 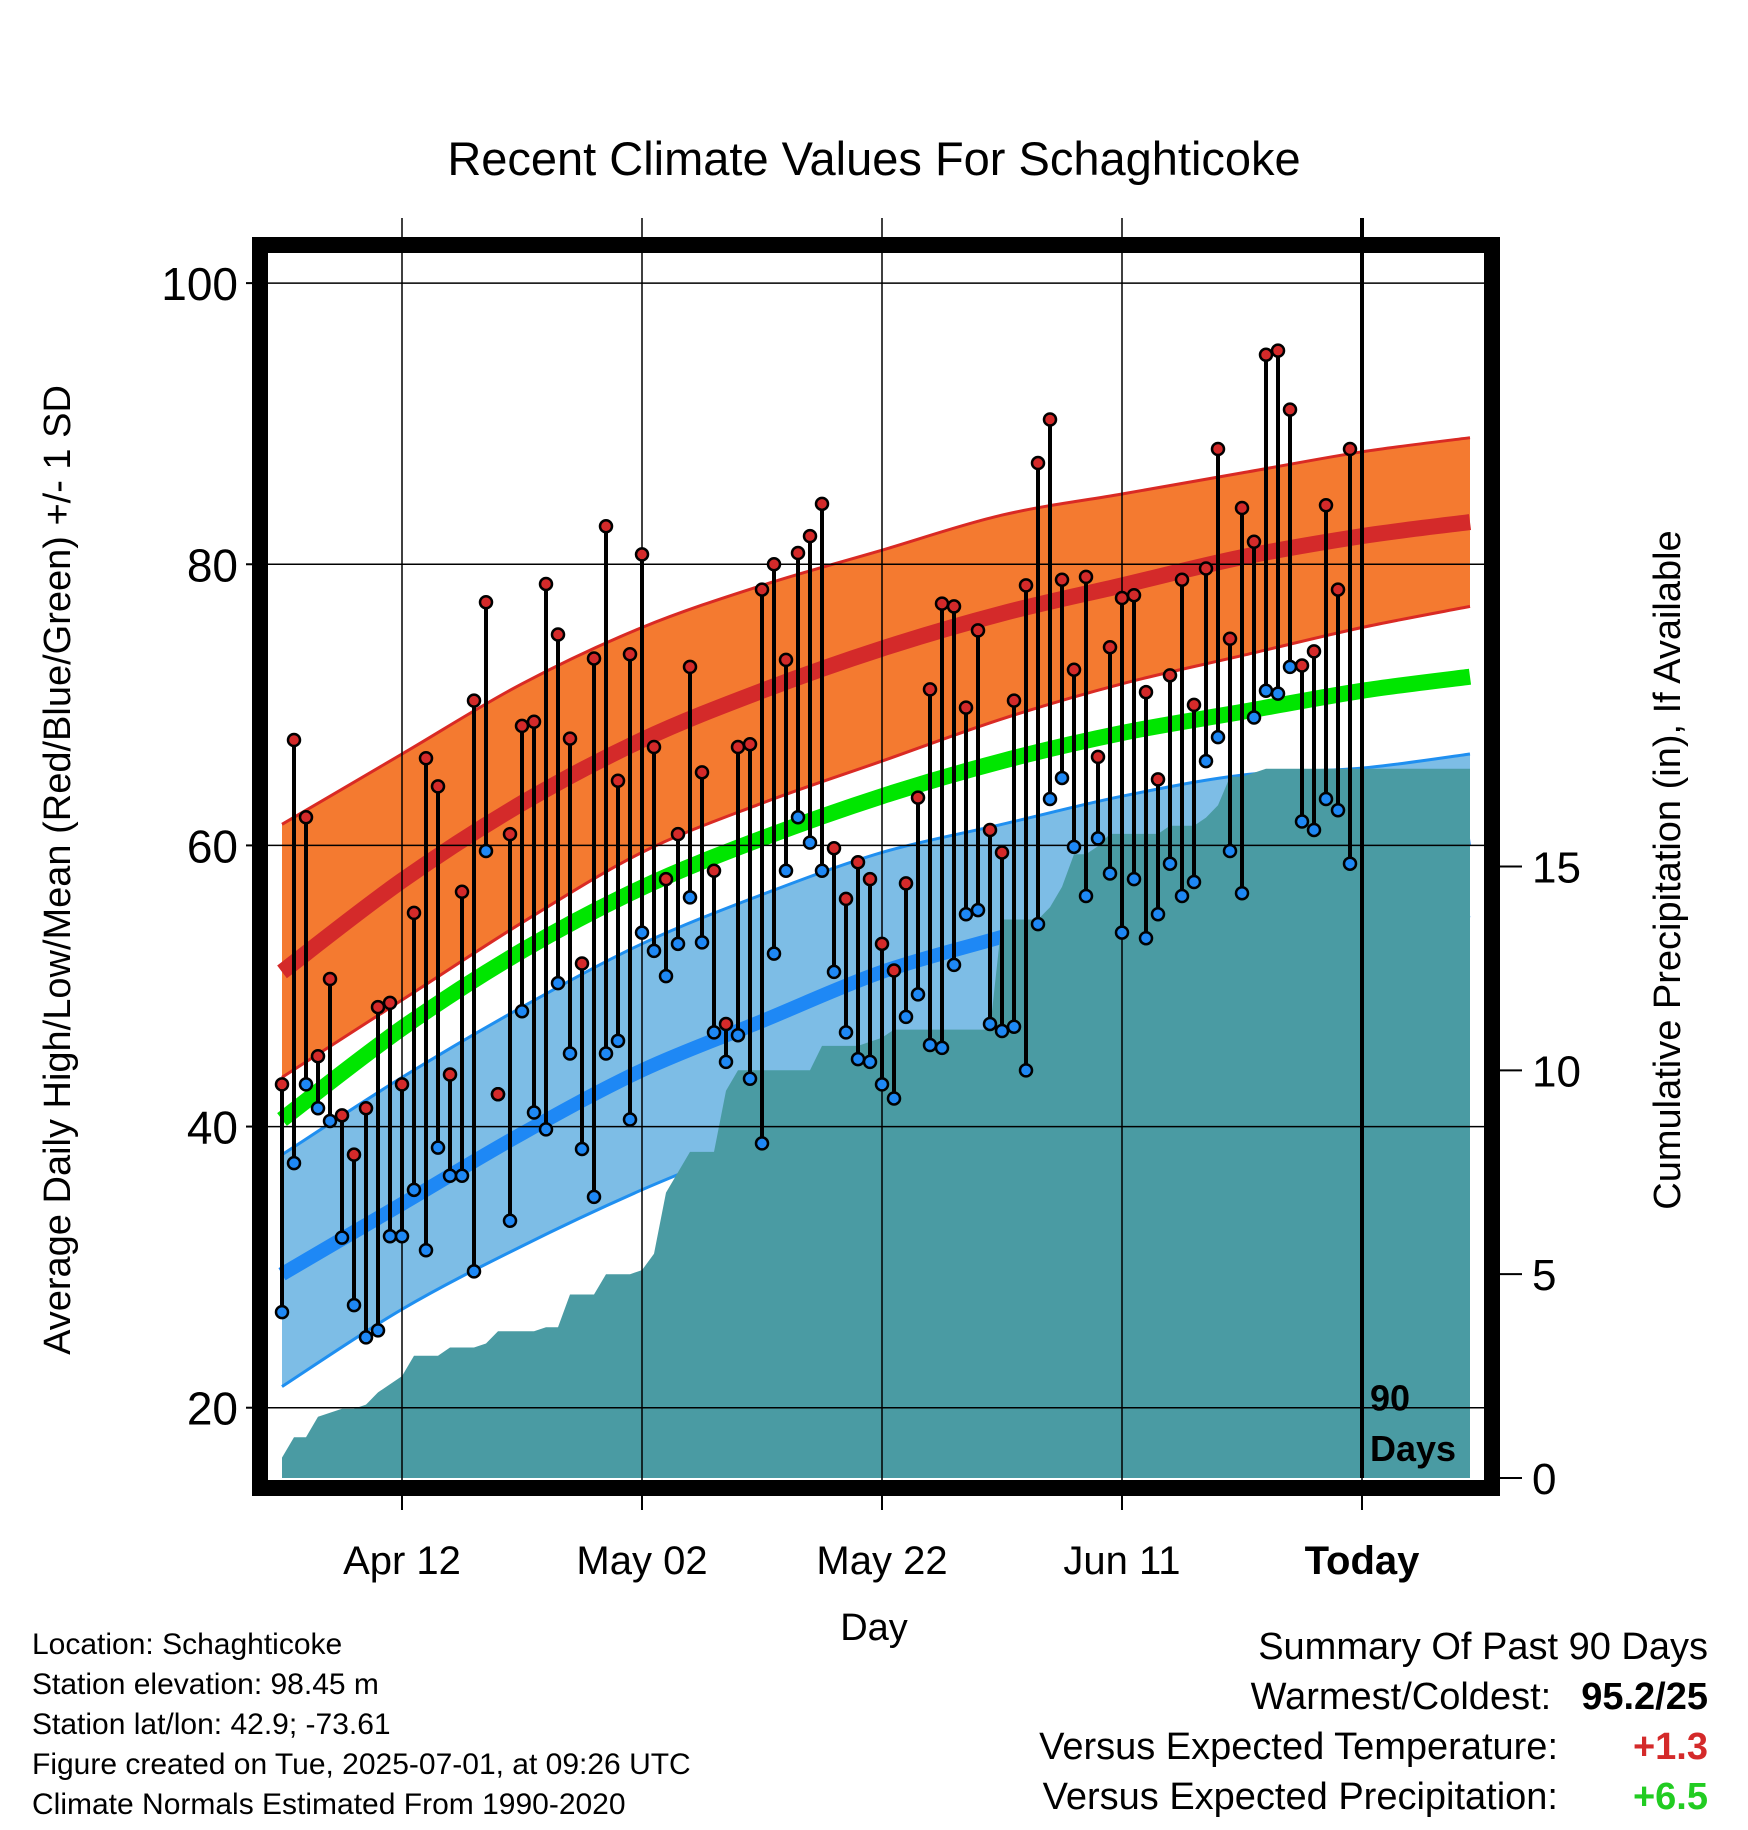 What do you see at coordinates (873, 158) in the screenshot?
I see `chart-title: Recent Climate Values For Schaghticoke` at bounding box center [873, 158].